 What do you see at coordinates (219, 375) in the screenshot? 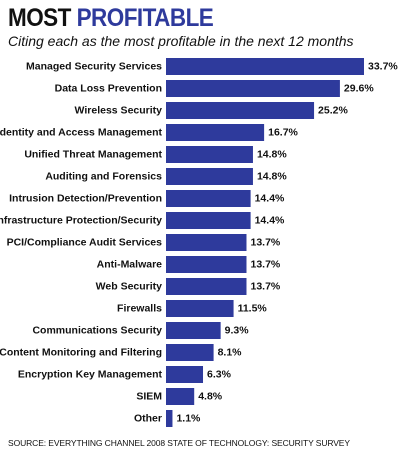
I see `value-label: 6.3%` at bounding box center [219, 375].